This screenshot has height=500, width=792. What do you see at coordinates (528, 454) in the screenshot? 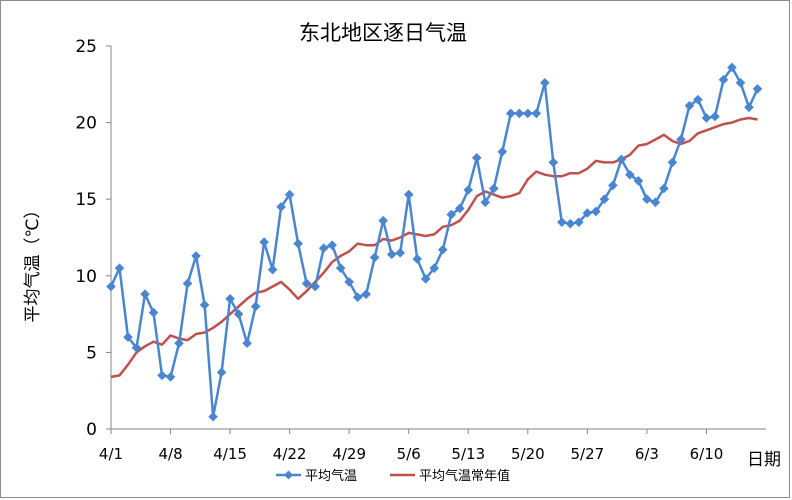
I see `x-tick-label: 5/20` at bounding box center [528, 454].